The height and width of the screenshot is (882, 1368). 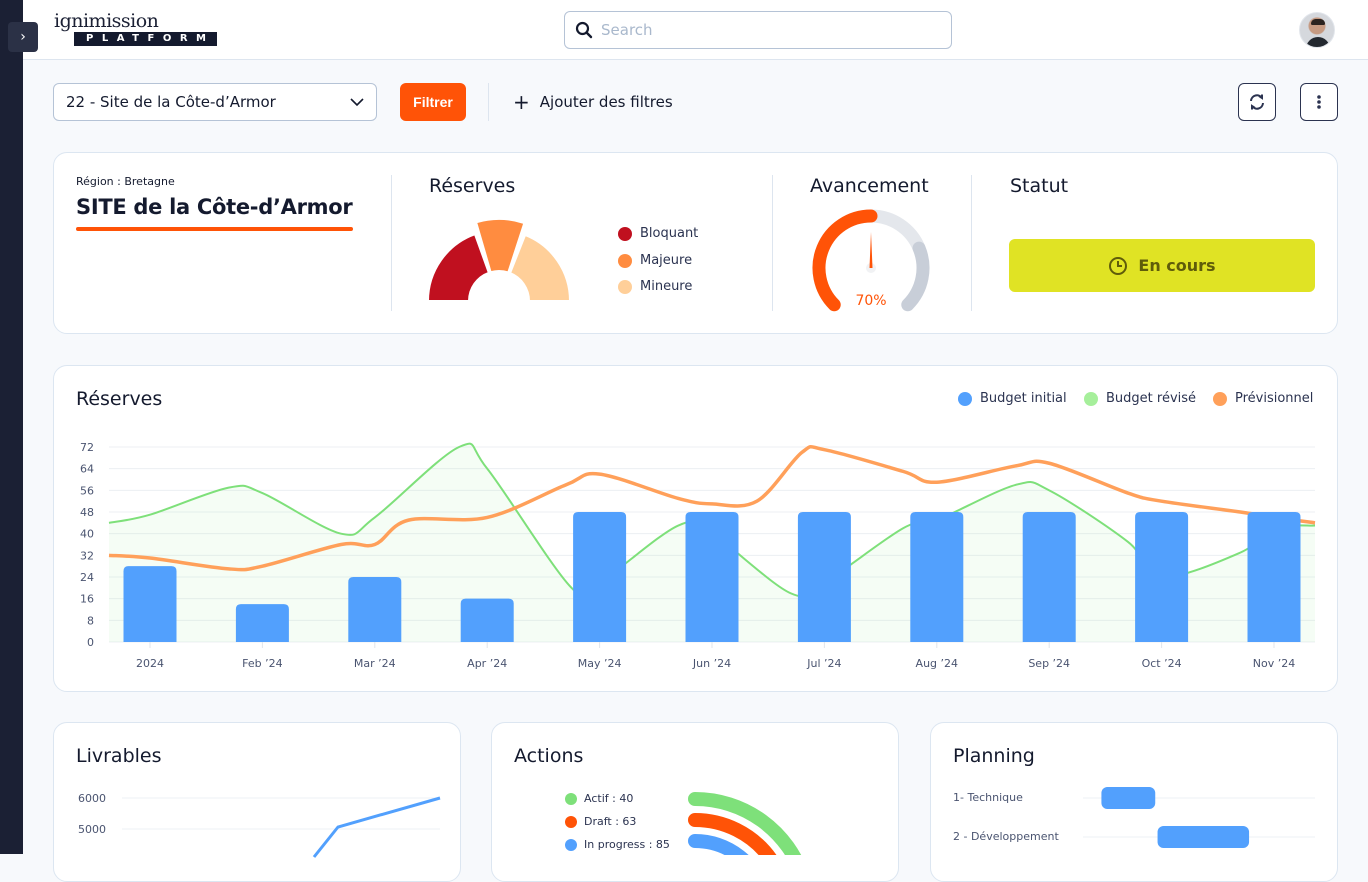 I want to click on chevron-down-icon, so click(x=357, y=102).